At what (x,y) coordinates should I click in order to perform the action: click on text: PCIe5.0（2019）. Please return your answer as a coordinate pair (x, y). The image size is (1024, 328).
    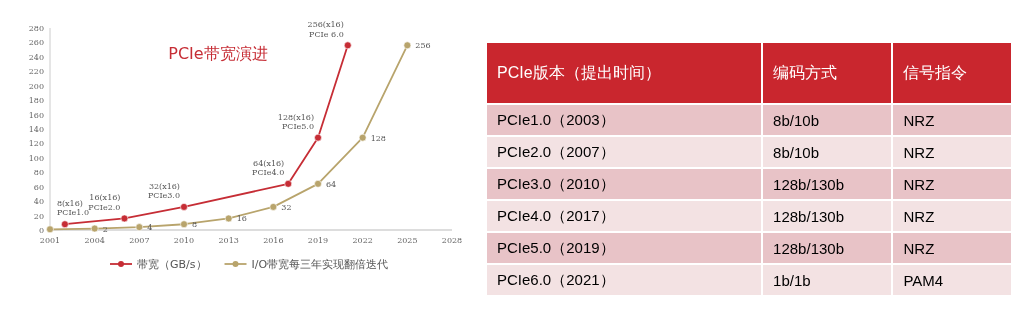
    Looking at the image, I should click on (556, 247).